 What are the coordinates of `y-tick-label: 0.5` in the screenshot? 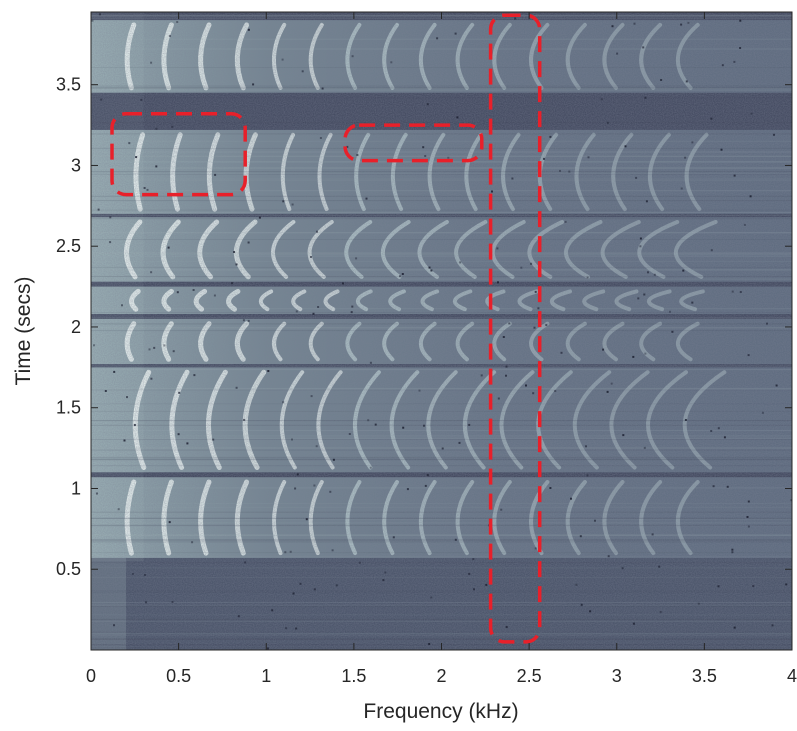 It's located at (68, 569).